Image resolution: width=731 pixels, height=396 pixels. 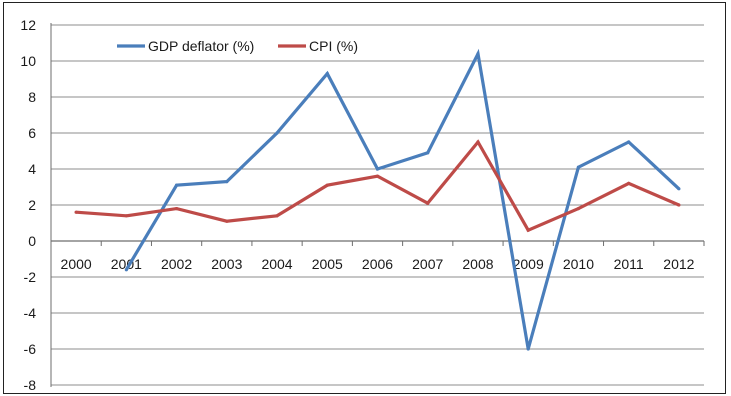 I want to click on x-tick-label: 2007, so click(x=427, y=264).